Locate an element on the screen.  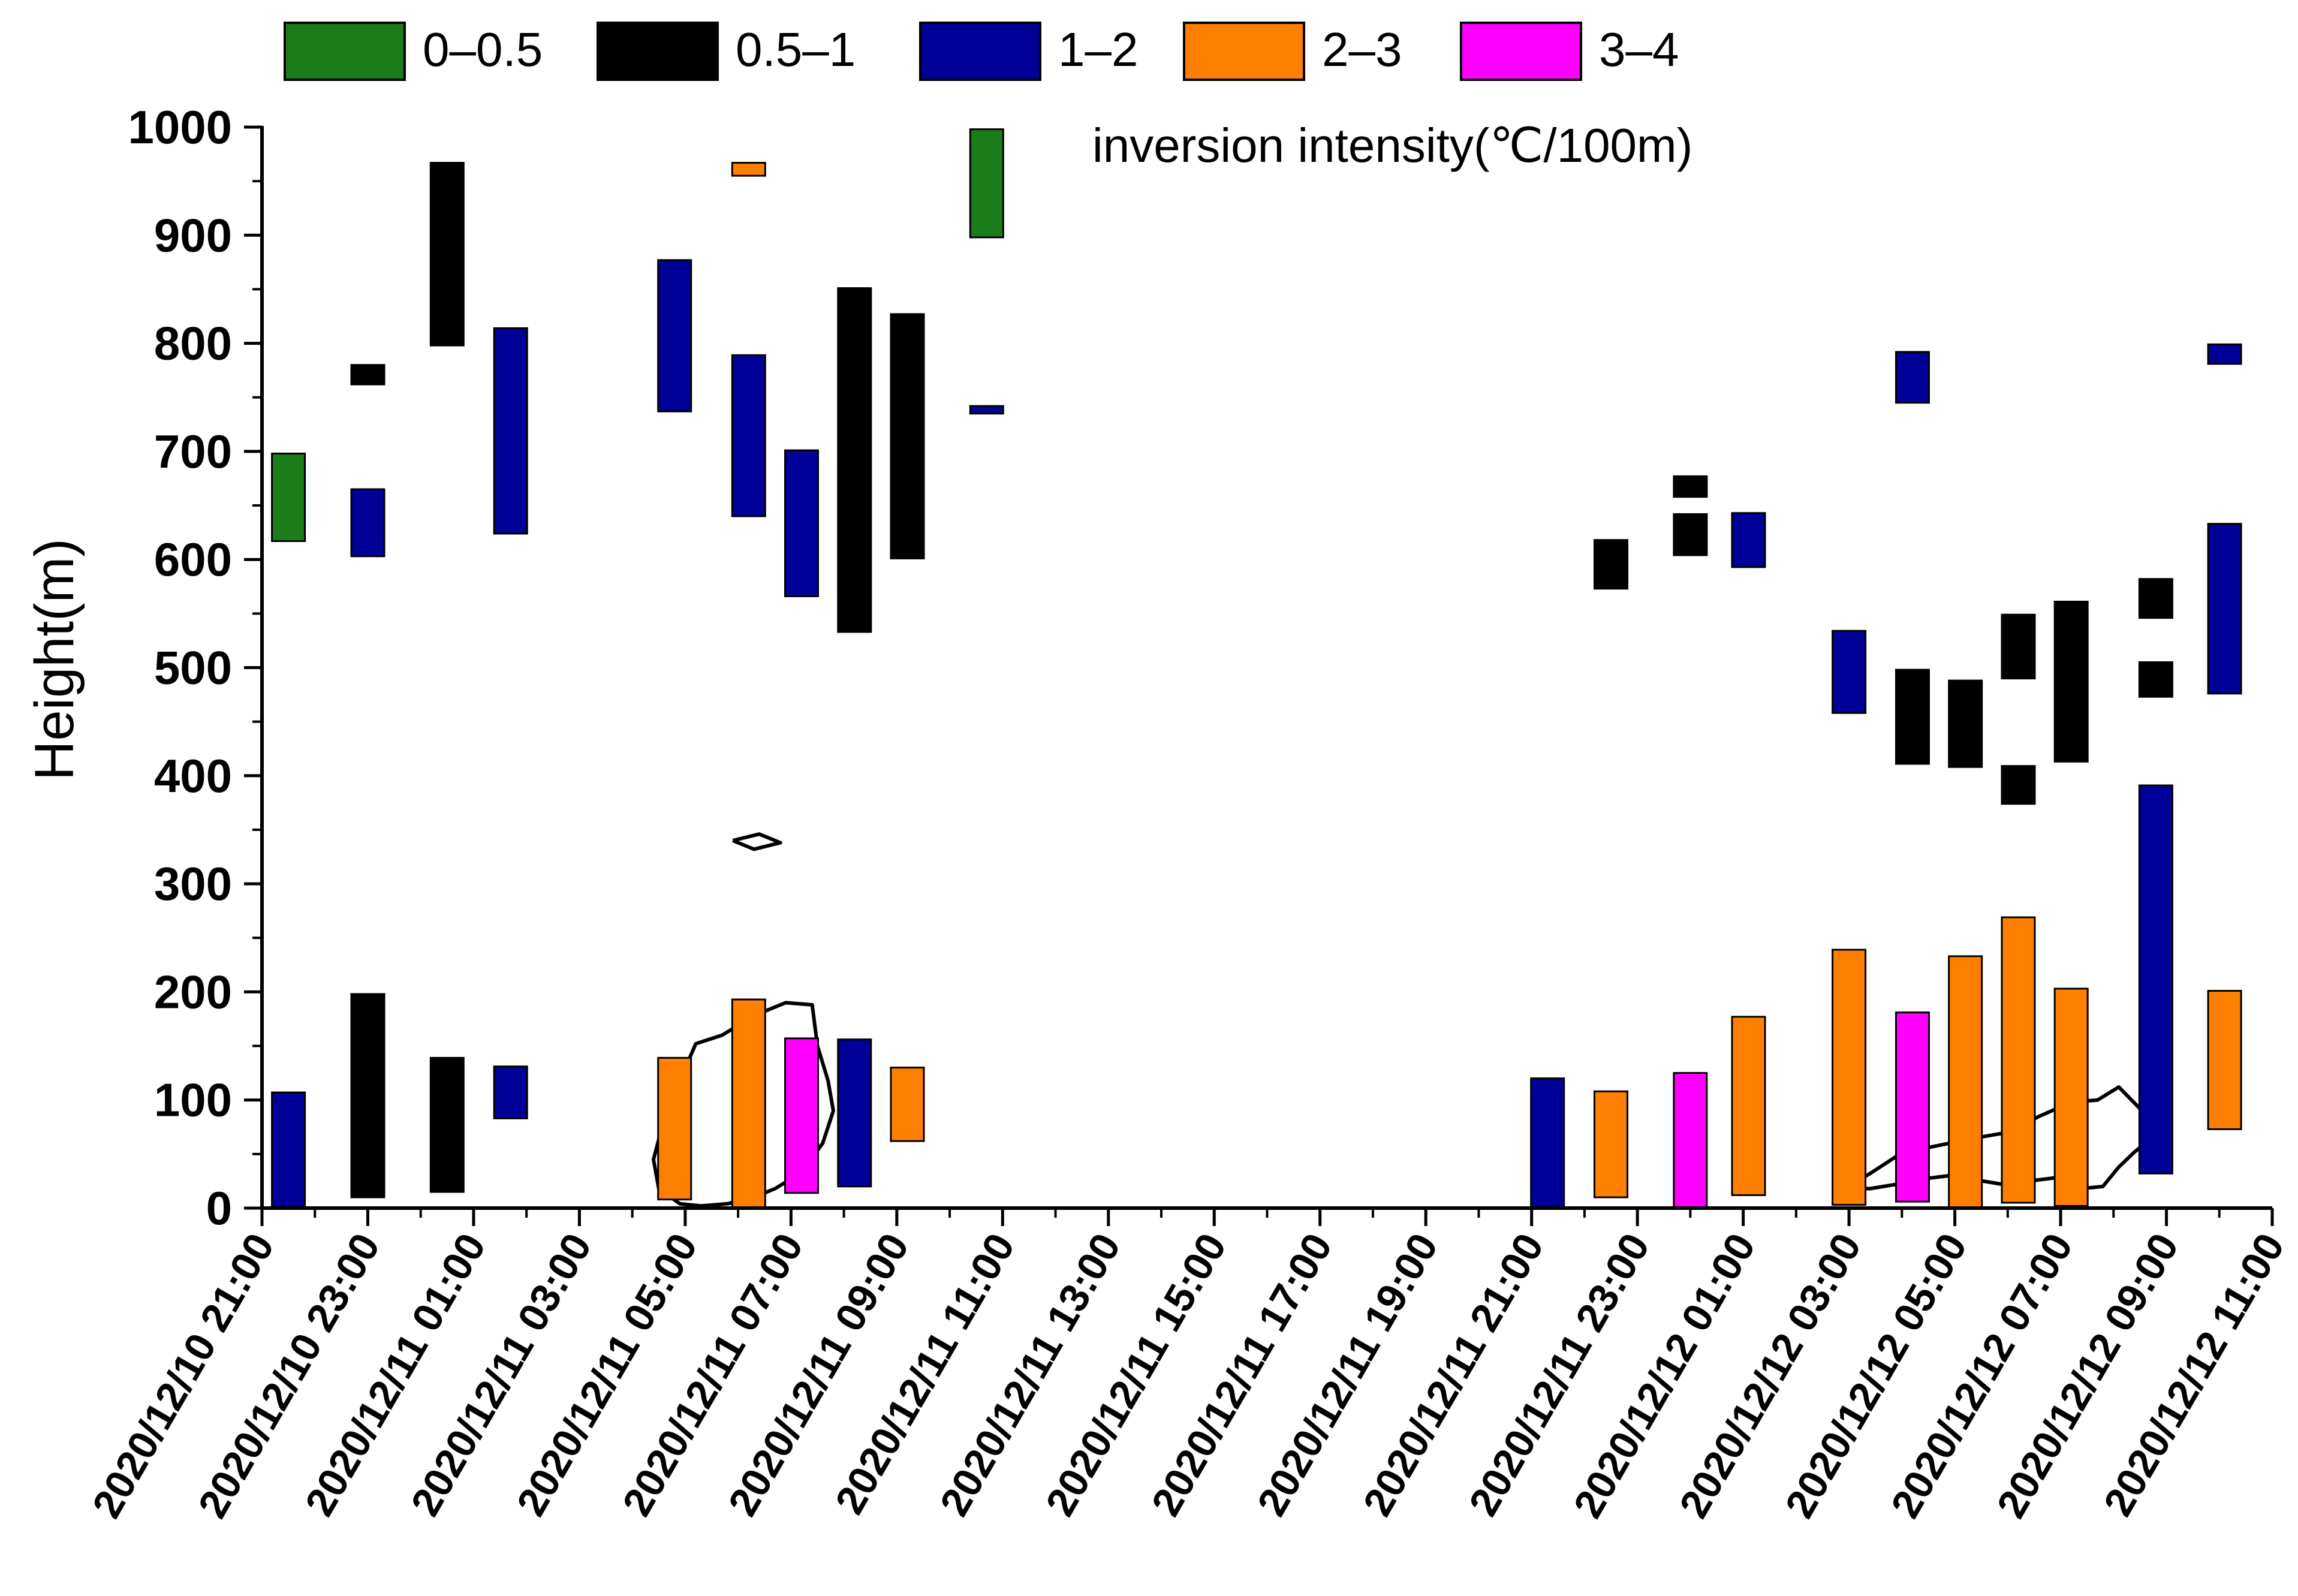
y-tick-label: 800 is located at coordinates (193, 343).